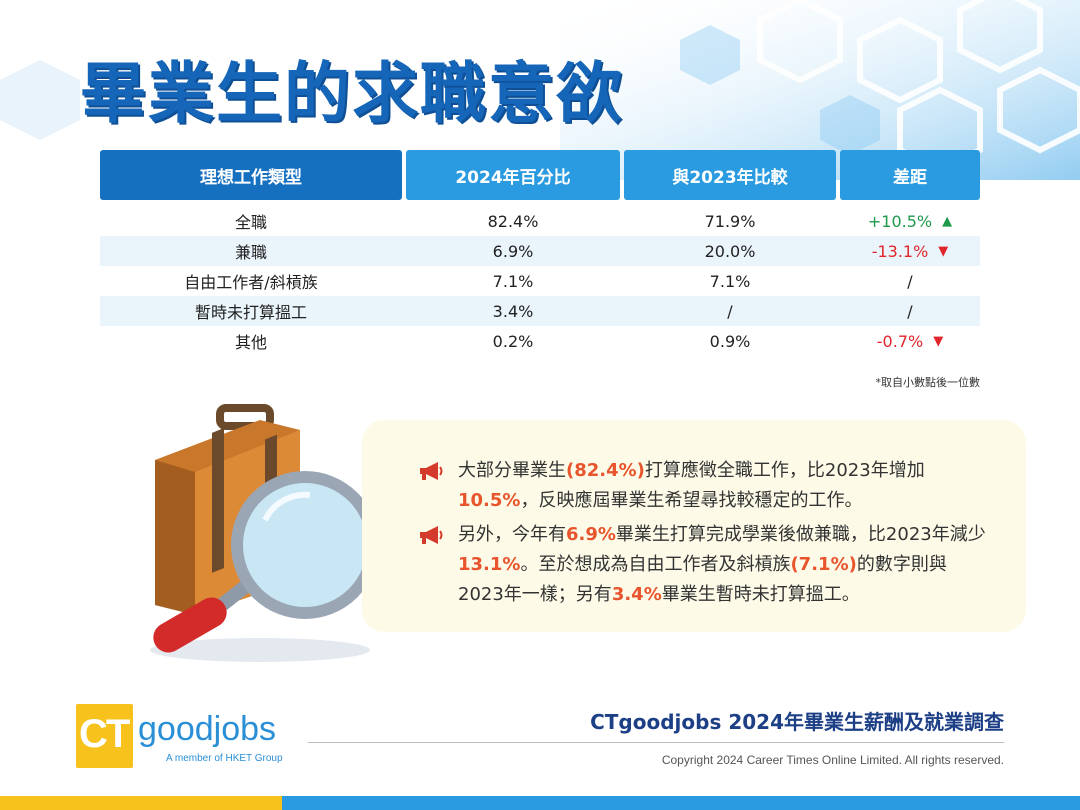 Image resolution: width=1080 pixels, height=810 pixels. I want to click on cell-2024: 3.4%, so click(513, 311).